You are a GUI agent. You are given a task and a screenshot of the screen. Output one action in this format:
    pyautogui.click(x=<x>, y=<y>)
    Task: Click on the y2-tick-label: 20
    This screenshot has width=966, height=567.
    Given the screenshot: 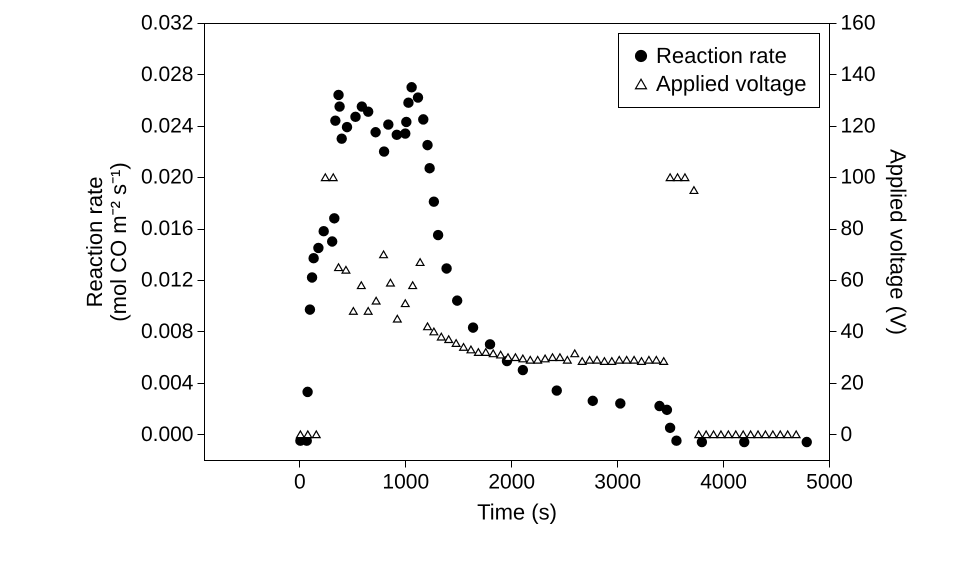 What is the action you would take?
    pyautogui.click(x=852, y=382)
    